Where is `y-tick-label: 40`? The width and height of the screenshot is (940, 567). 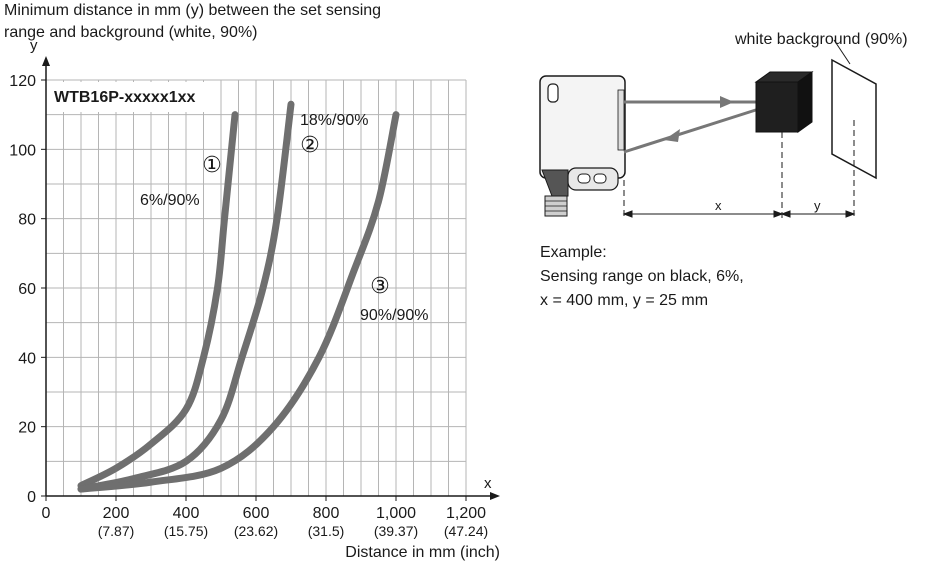 y-tick-label: 40 is located at coordinates (27, 358).